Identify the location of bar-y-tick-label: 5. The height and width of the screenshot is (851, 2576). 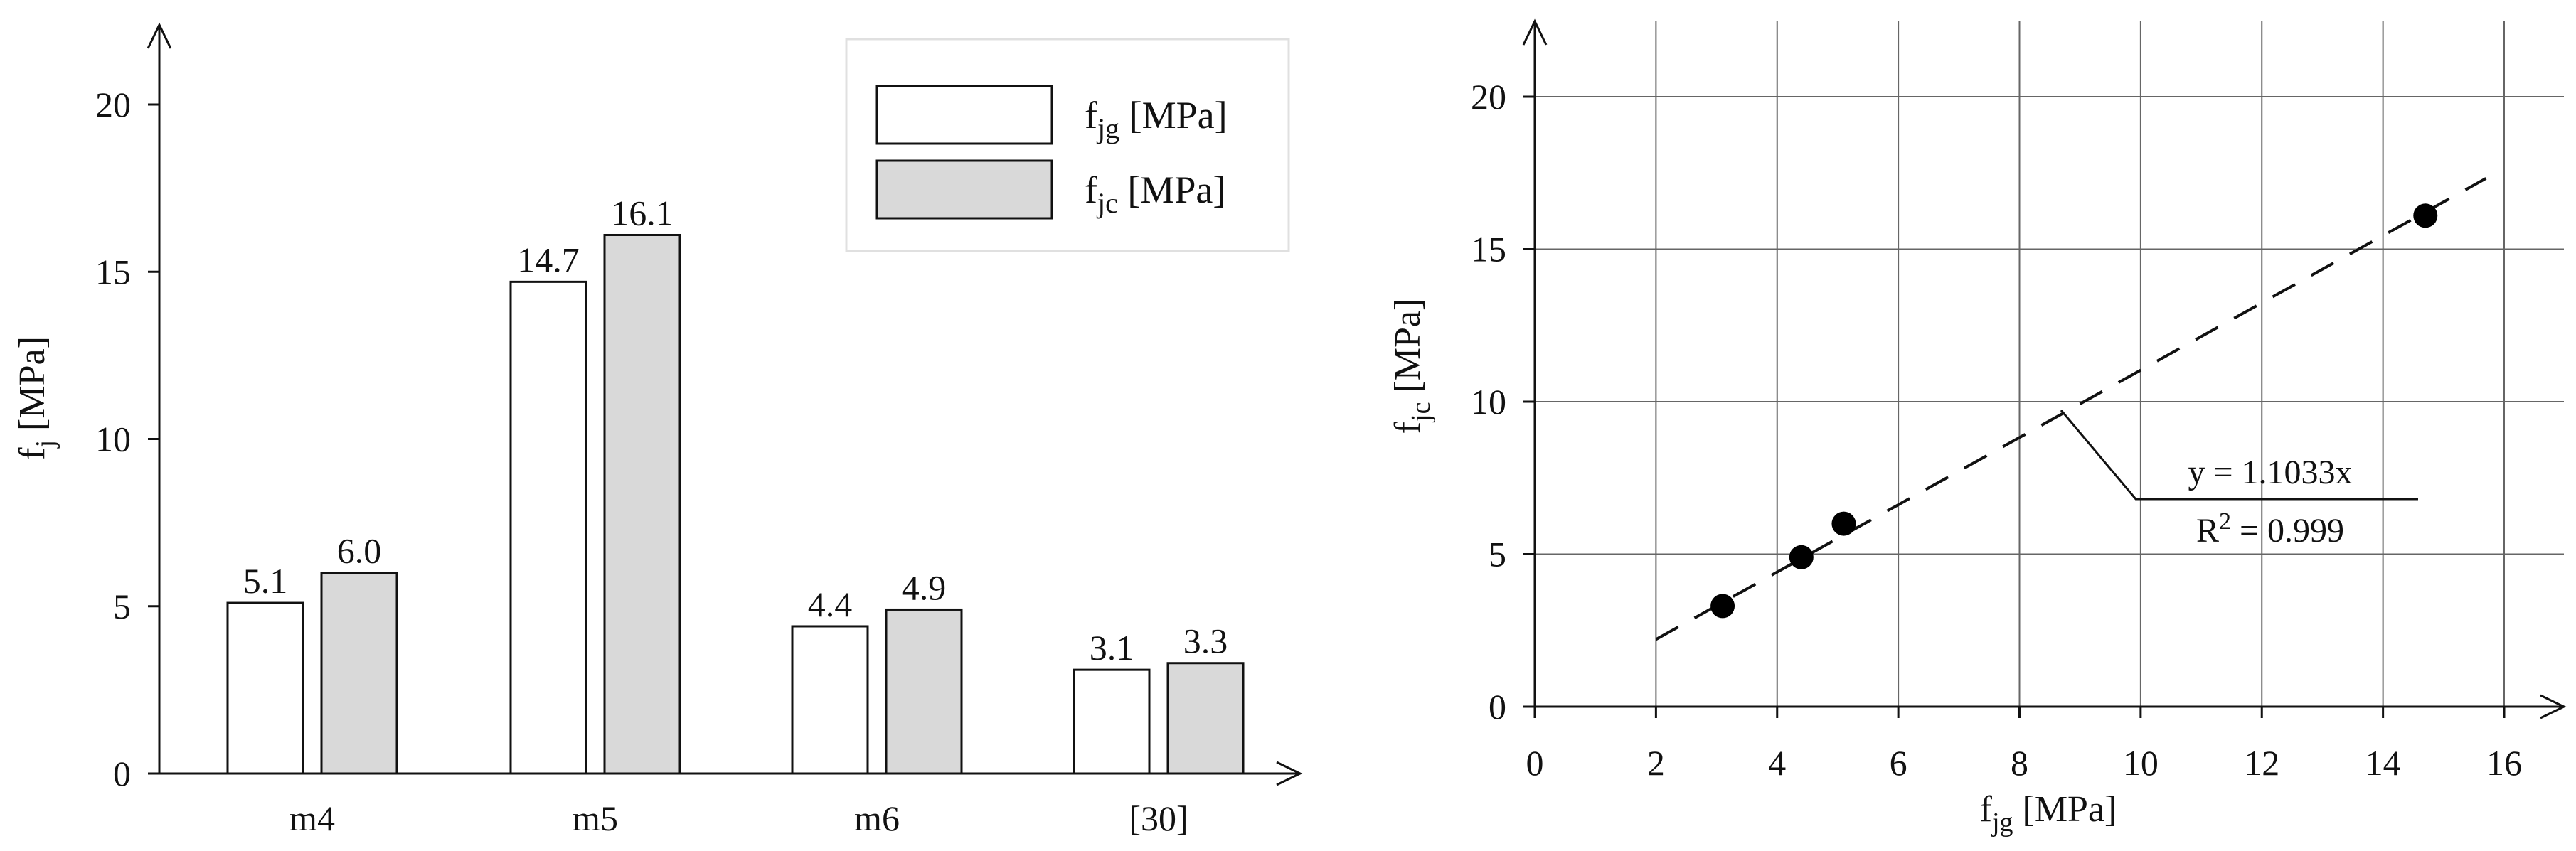
(122, 606).